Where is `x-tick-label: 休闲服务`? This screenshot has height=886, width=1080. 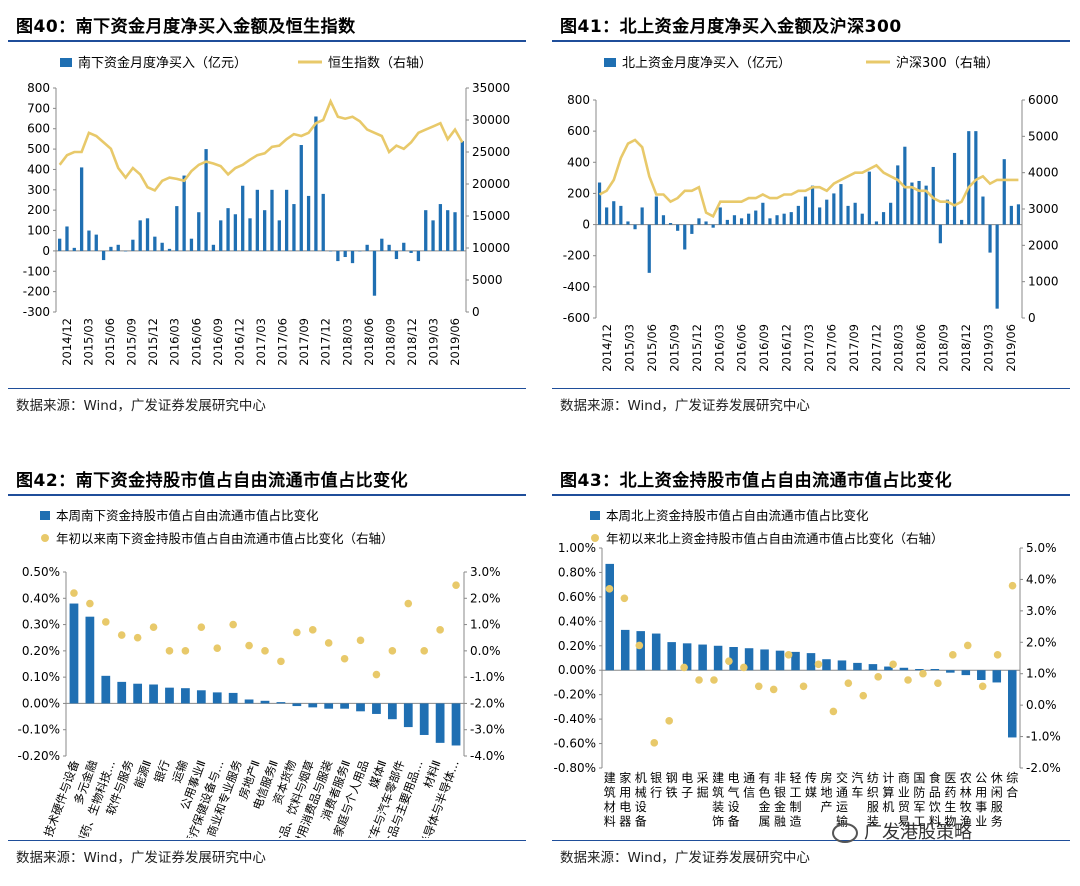
x-tick-label: 休闲服务 is located at coordinates (997, 800).